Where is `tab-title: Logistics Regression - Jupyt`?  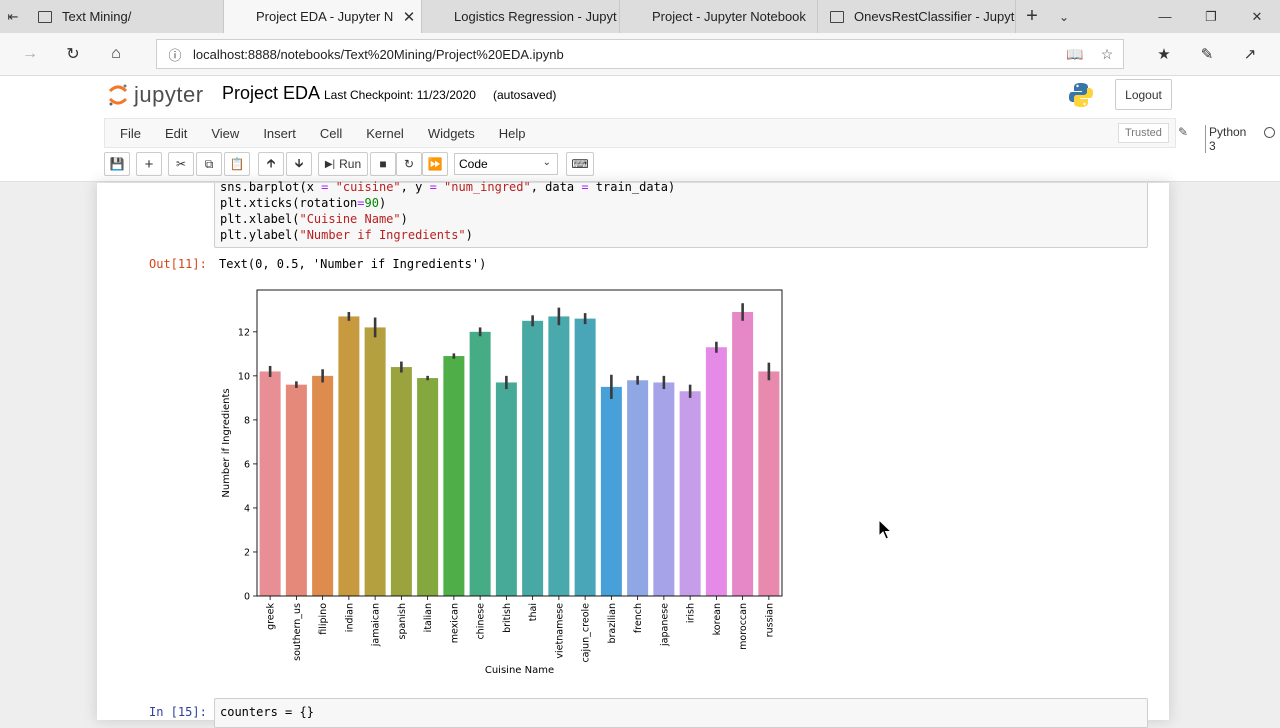
tab-title: Logistics Regression - Jupyt is located at coordinates (535, 16).